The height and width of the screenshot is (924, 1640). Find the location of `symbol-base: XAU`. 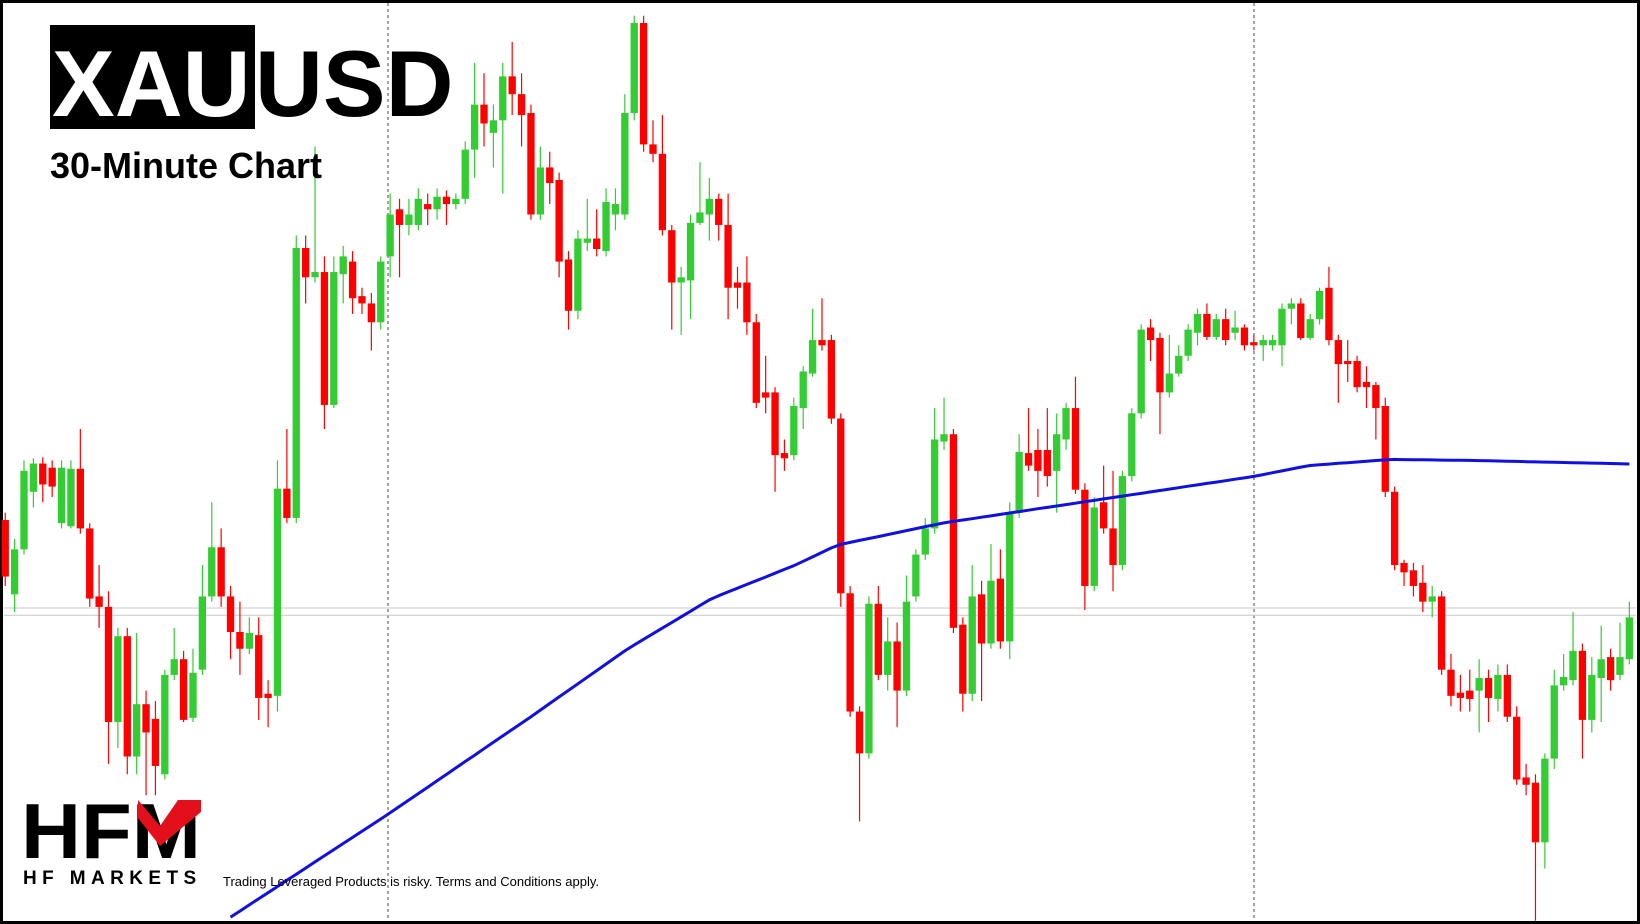

symbol-base: XAU is located at coordinates (151, 83).